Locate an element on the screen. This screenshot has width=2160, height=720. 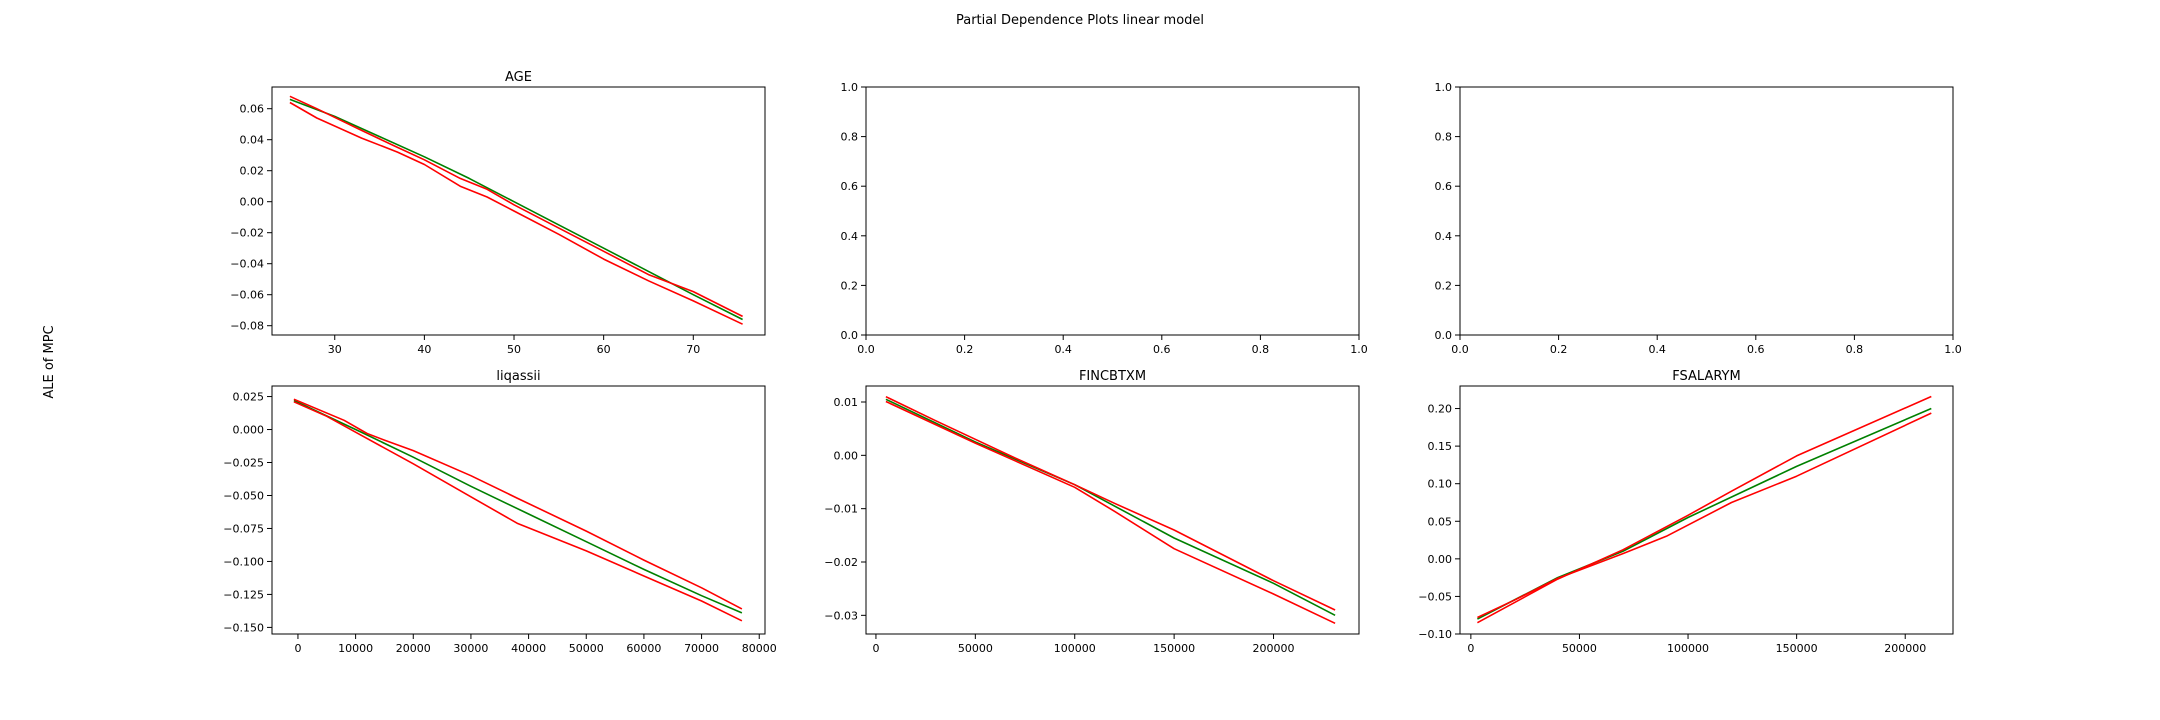
y-tick-label: 0.05 is located at coordinates (1440, 521).